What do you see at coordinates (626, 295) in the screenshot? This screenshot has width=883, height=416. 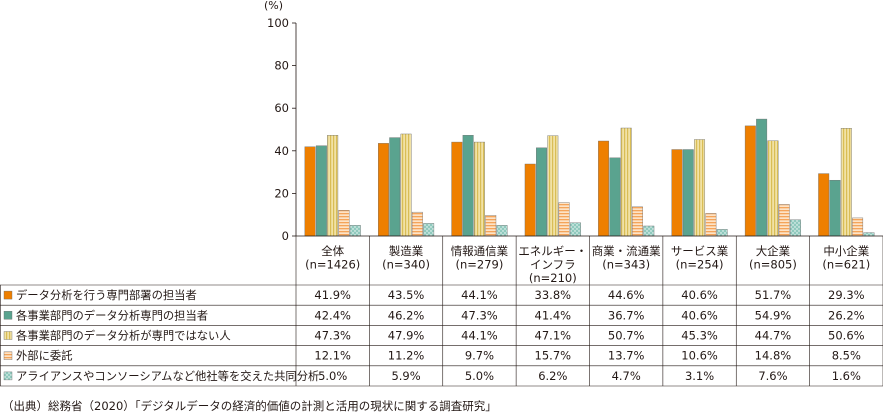 I see `table-cell-value: 44.6%` at bounding box center [626, 295].